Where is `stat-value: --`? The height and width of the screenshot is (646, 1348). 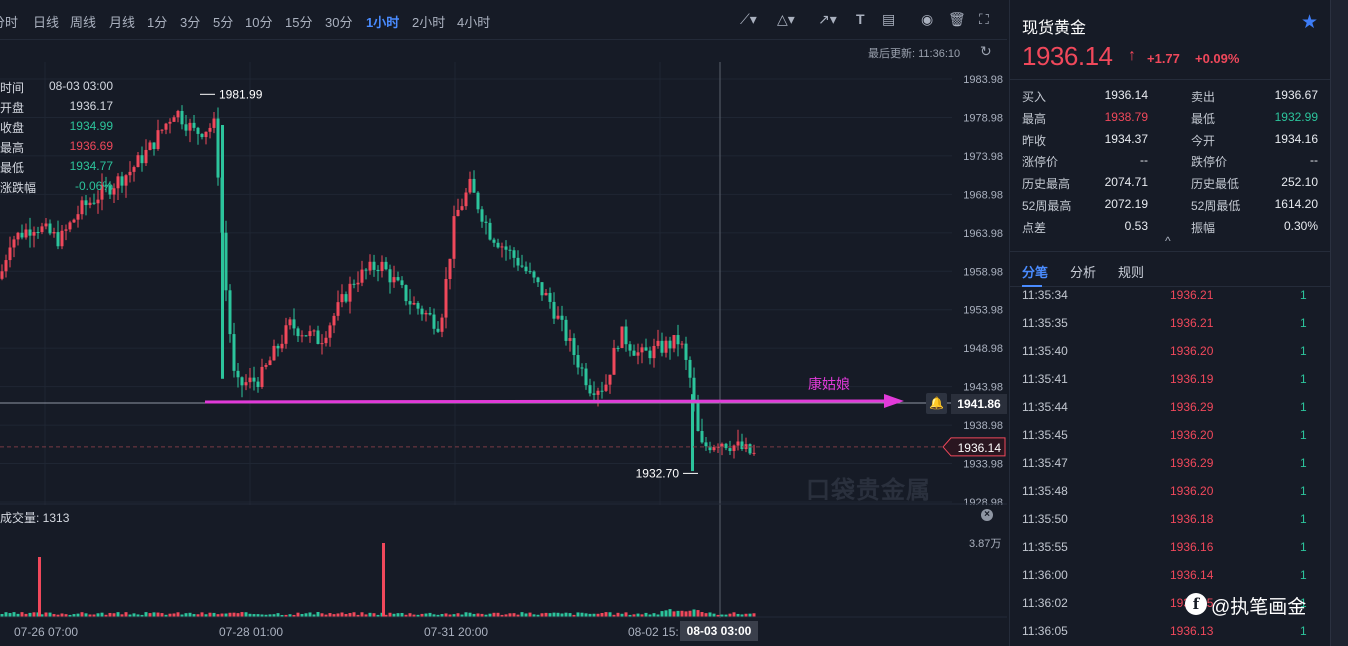
stat-value: -- is located at coordinates (1144, 160).